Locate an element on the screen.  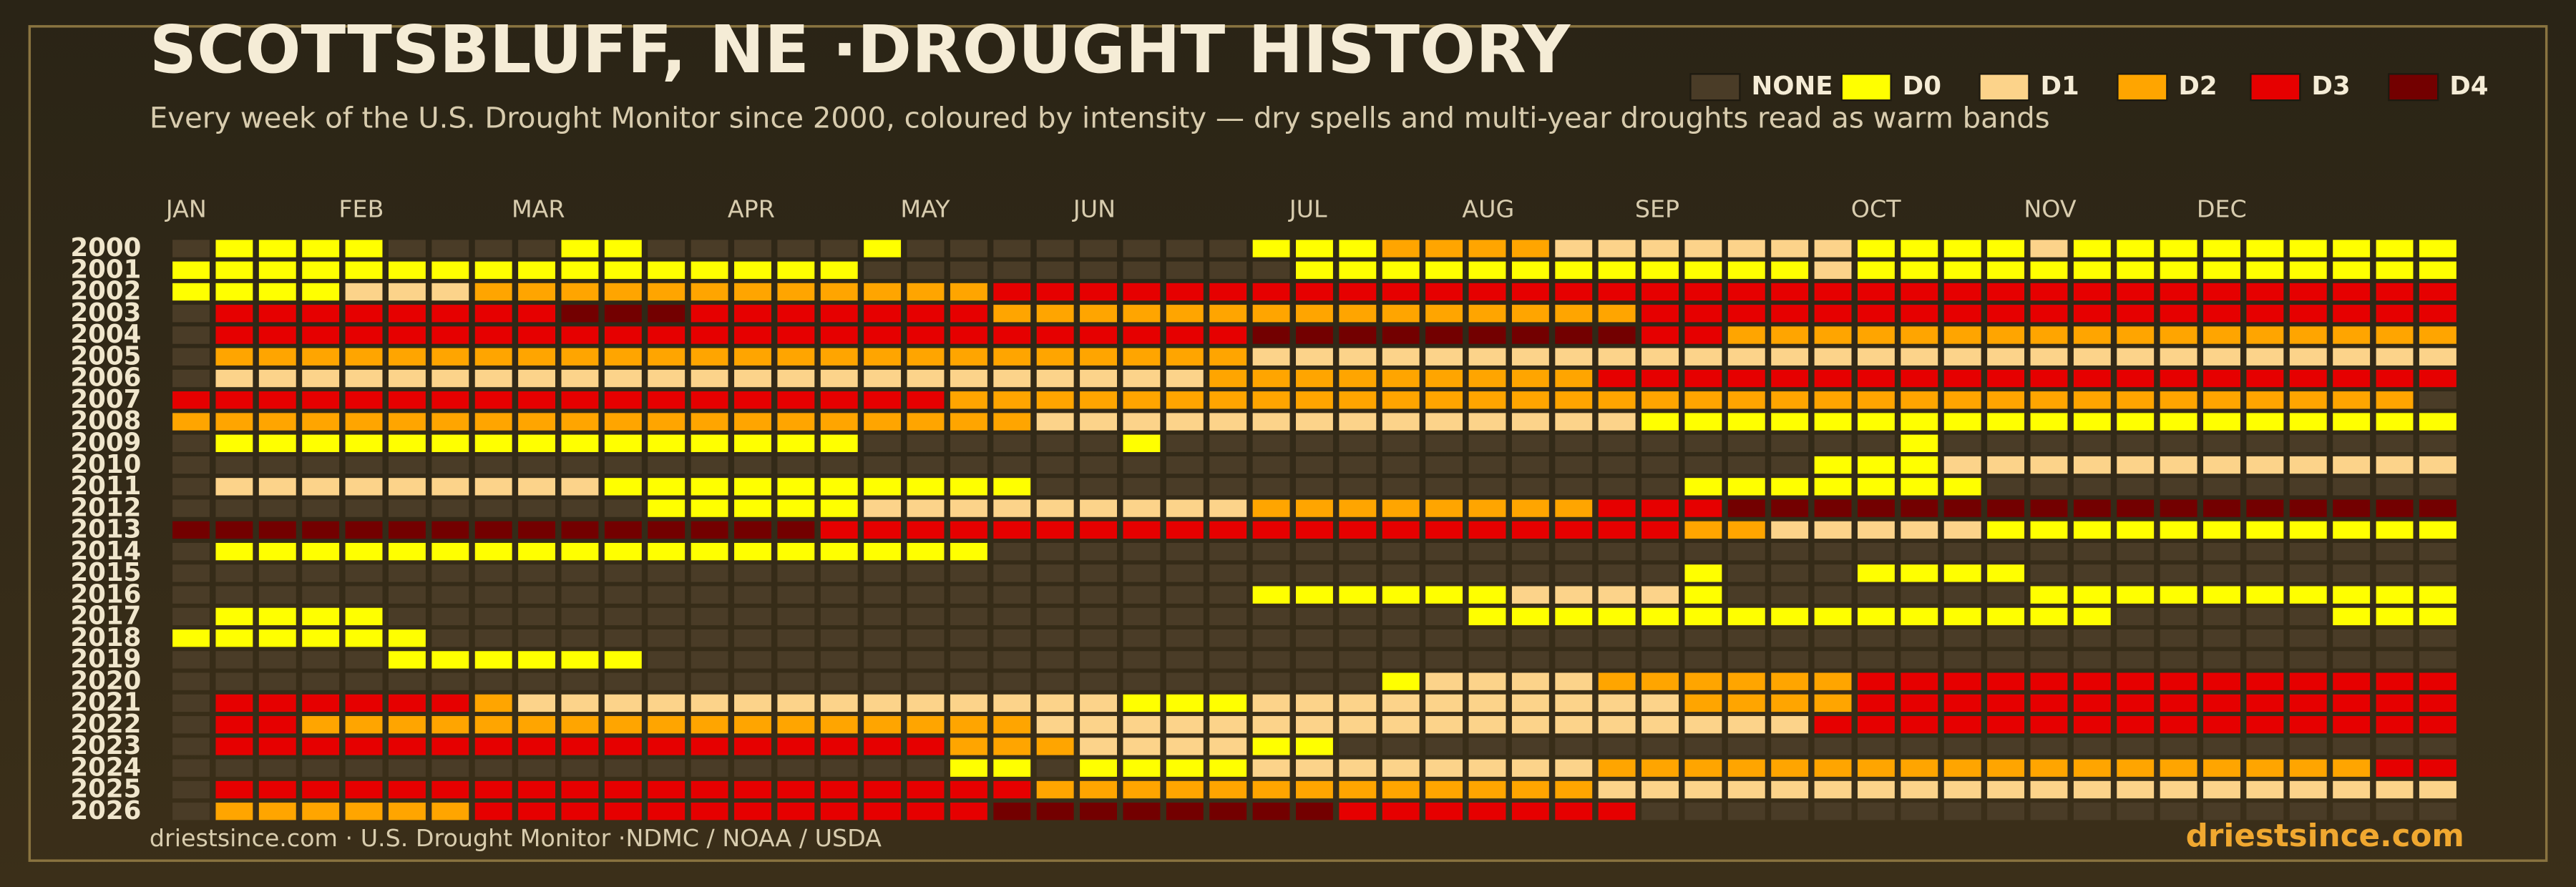
legend-label: D3 is located at coordinates (2330, 86).